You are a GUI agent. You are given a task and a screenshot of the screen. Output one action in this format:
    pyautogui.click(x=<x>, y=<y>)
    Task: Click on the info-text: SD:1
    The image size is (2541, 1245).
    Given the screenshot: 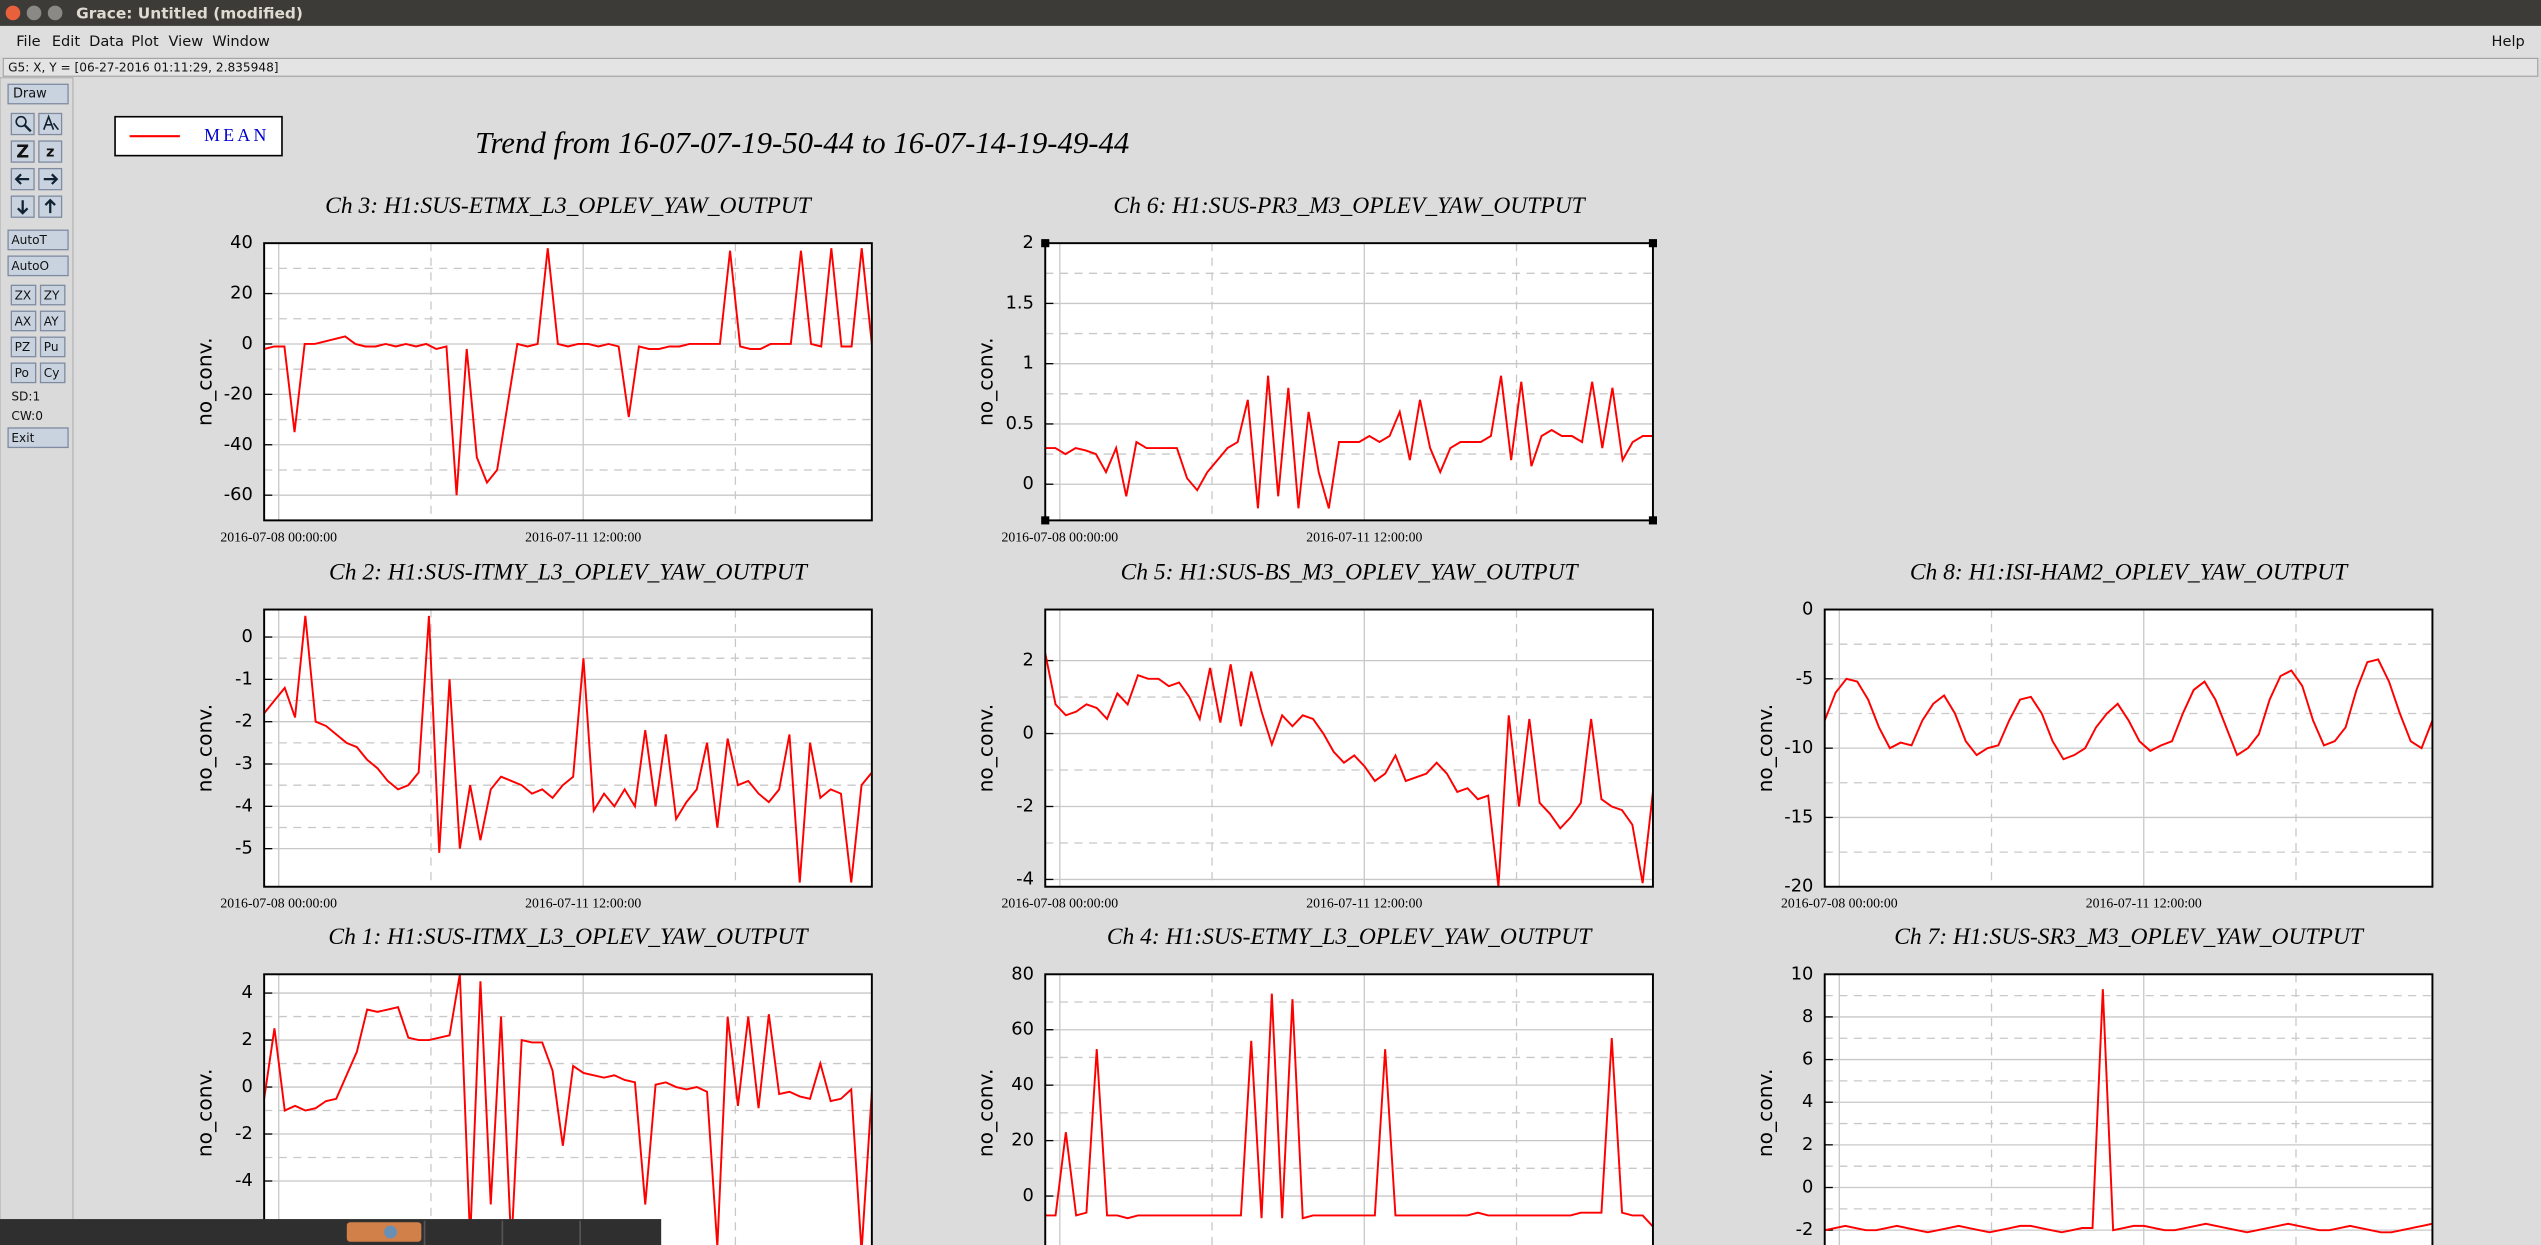 What is the action you would take?
    pyautogui.click(x=25, y=397)
    